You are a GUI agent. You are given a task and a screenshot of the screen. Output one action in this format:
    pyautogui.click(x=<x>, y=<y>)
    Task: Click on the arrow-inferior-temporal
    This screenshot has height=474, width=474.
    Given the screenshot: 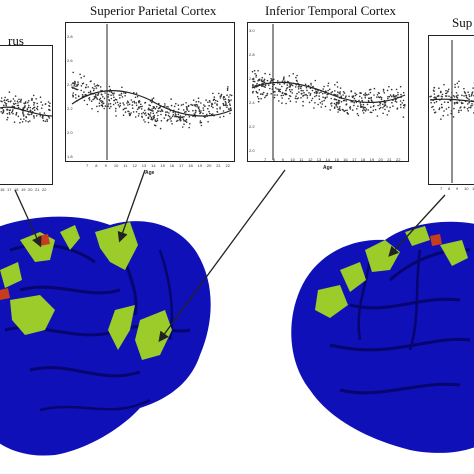 What is the action you would take?
    pyautogui.click(x=222, y=256)
    